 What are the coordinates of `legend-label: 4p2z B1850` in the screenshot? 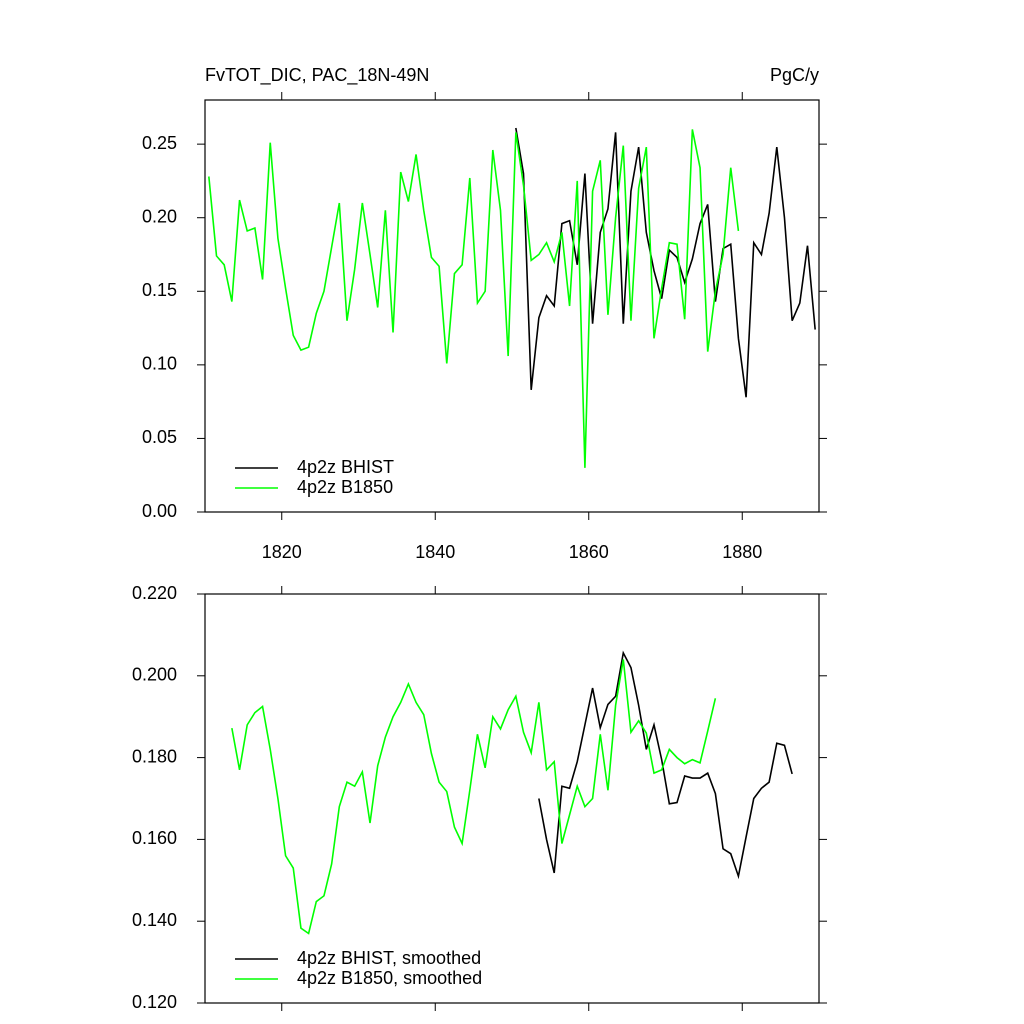 It's located at (345, 487).